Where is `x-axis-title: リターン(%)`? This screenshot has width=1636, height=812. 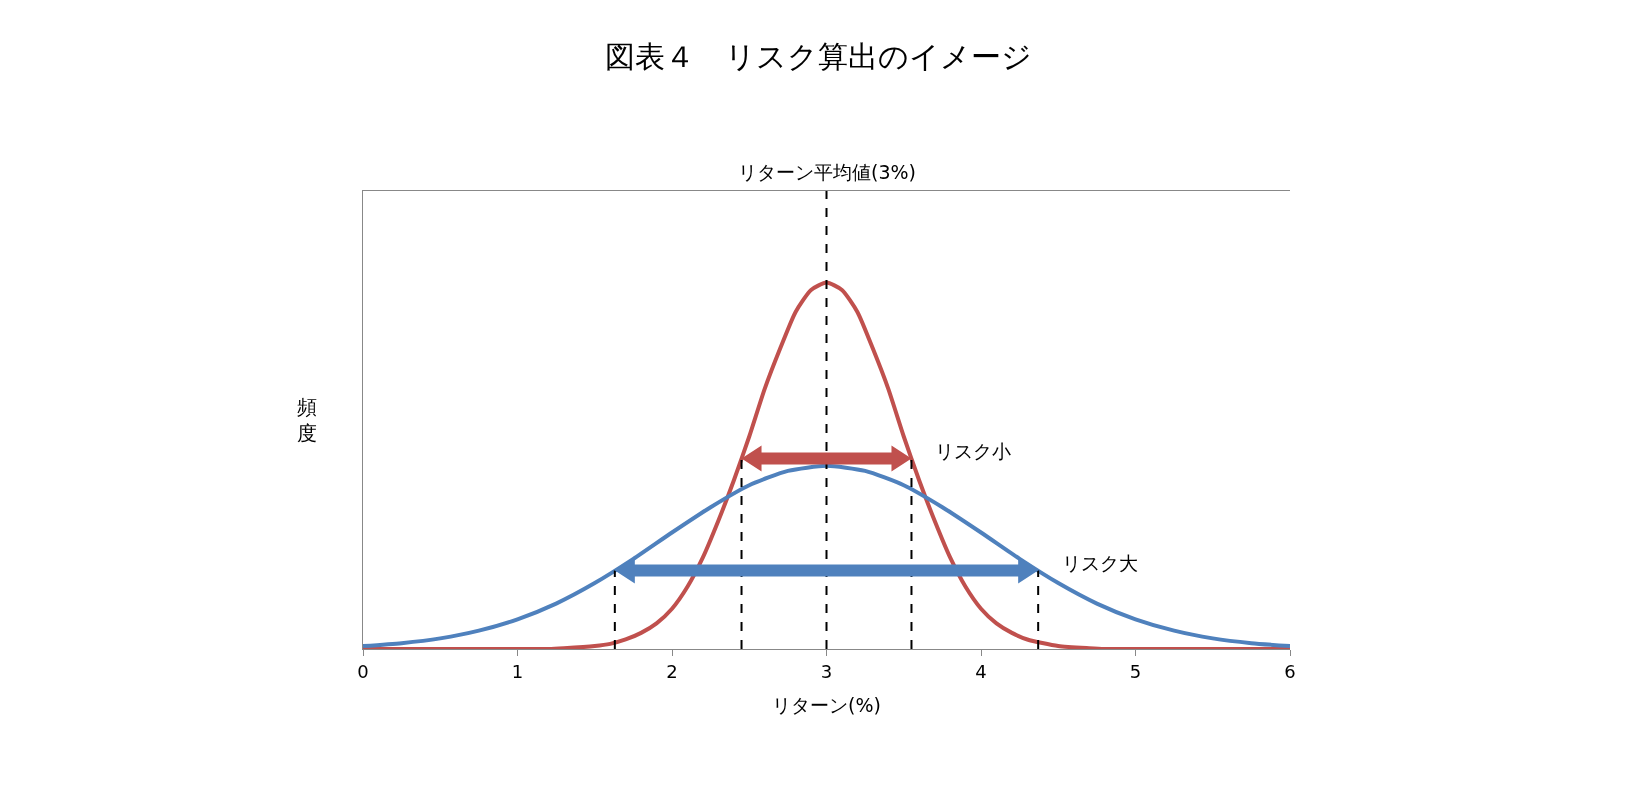 x-axis-title: リターン(%) is located at coordinates (826, 705).